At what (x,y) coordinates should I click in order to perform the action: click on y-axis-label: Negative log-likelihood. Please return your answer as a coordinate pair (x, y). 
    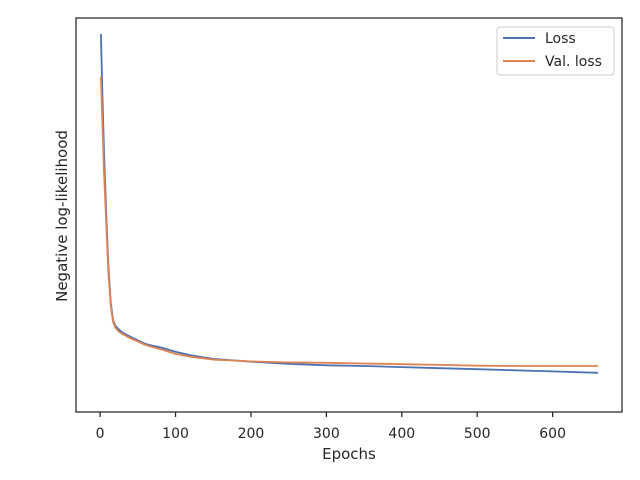
    Looking at the image, I should click on (62, 216).